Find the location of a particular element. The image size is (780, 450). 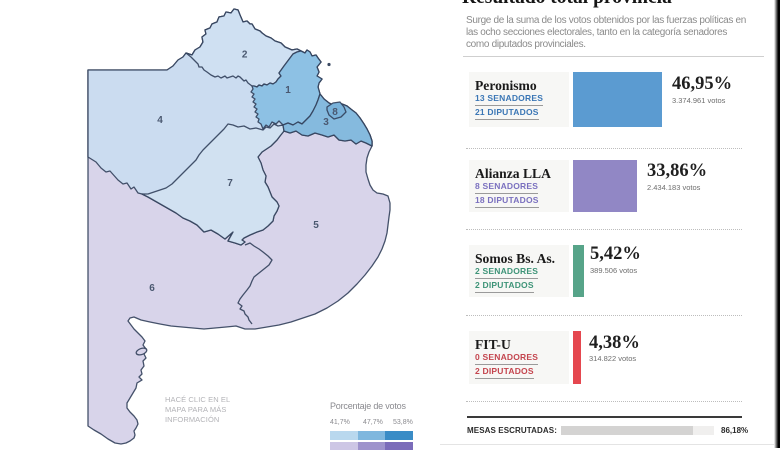

svg-text: 5 is located at coordinates (316, 225).